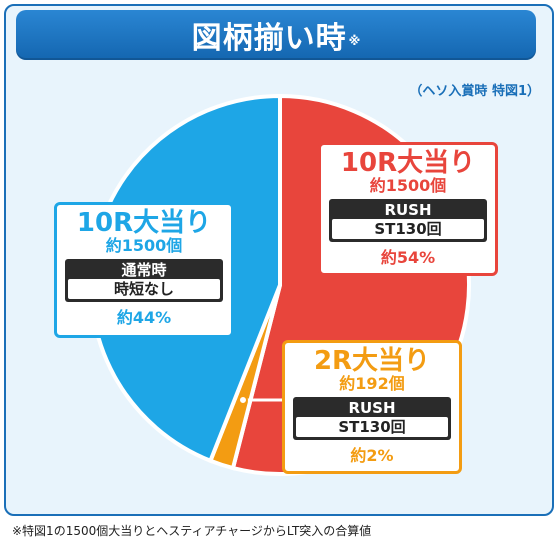  What do you see at coordinates (269, 38) in the screenshot?
I see `page-title: 図柄揃い時` at bounding box center [269, 38].